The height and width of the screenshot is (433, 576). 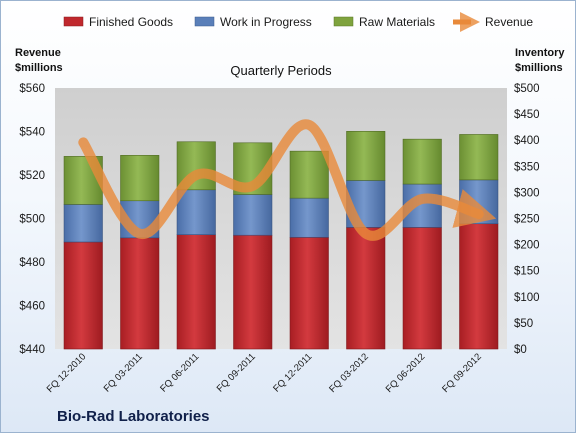 What do you see at coordinates (32, 89) in the screenshot?
I see `left-tick-label: $560` at bounding box center [32, 89].